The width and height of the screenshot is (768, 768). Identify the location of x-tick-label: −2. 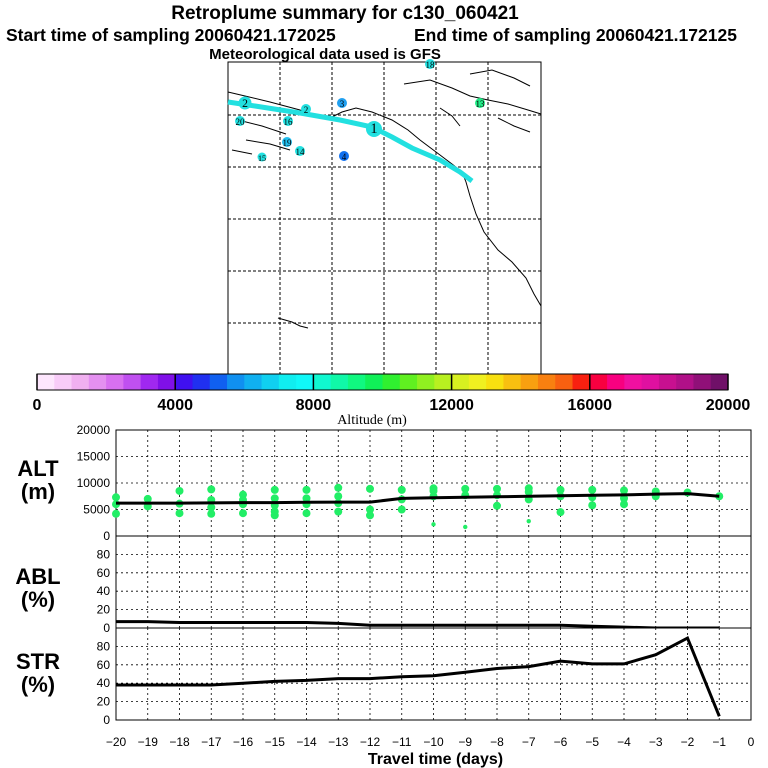
(688, 742).